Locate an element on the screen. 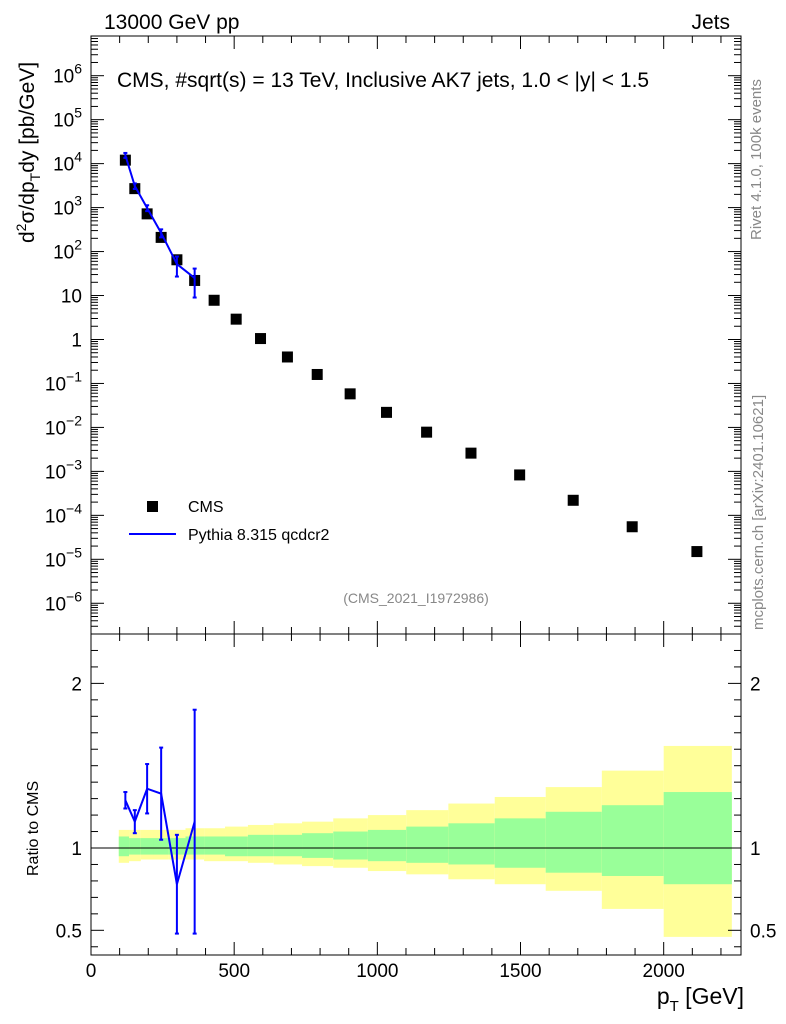 This screenshot has height=1024, width=786. pythia-ratio-line is located at coordinates (160, 836).